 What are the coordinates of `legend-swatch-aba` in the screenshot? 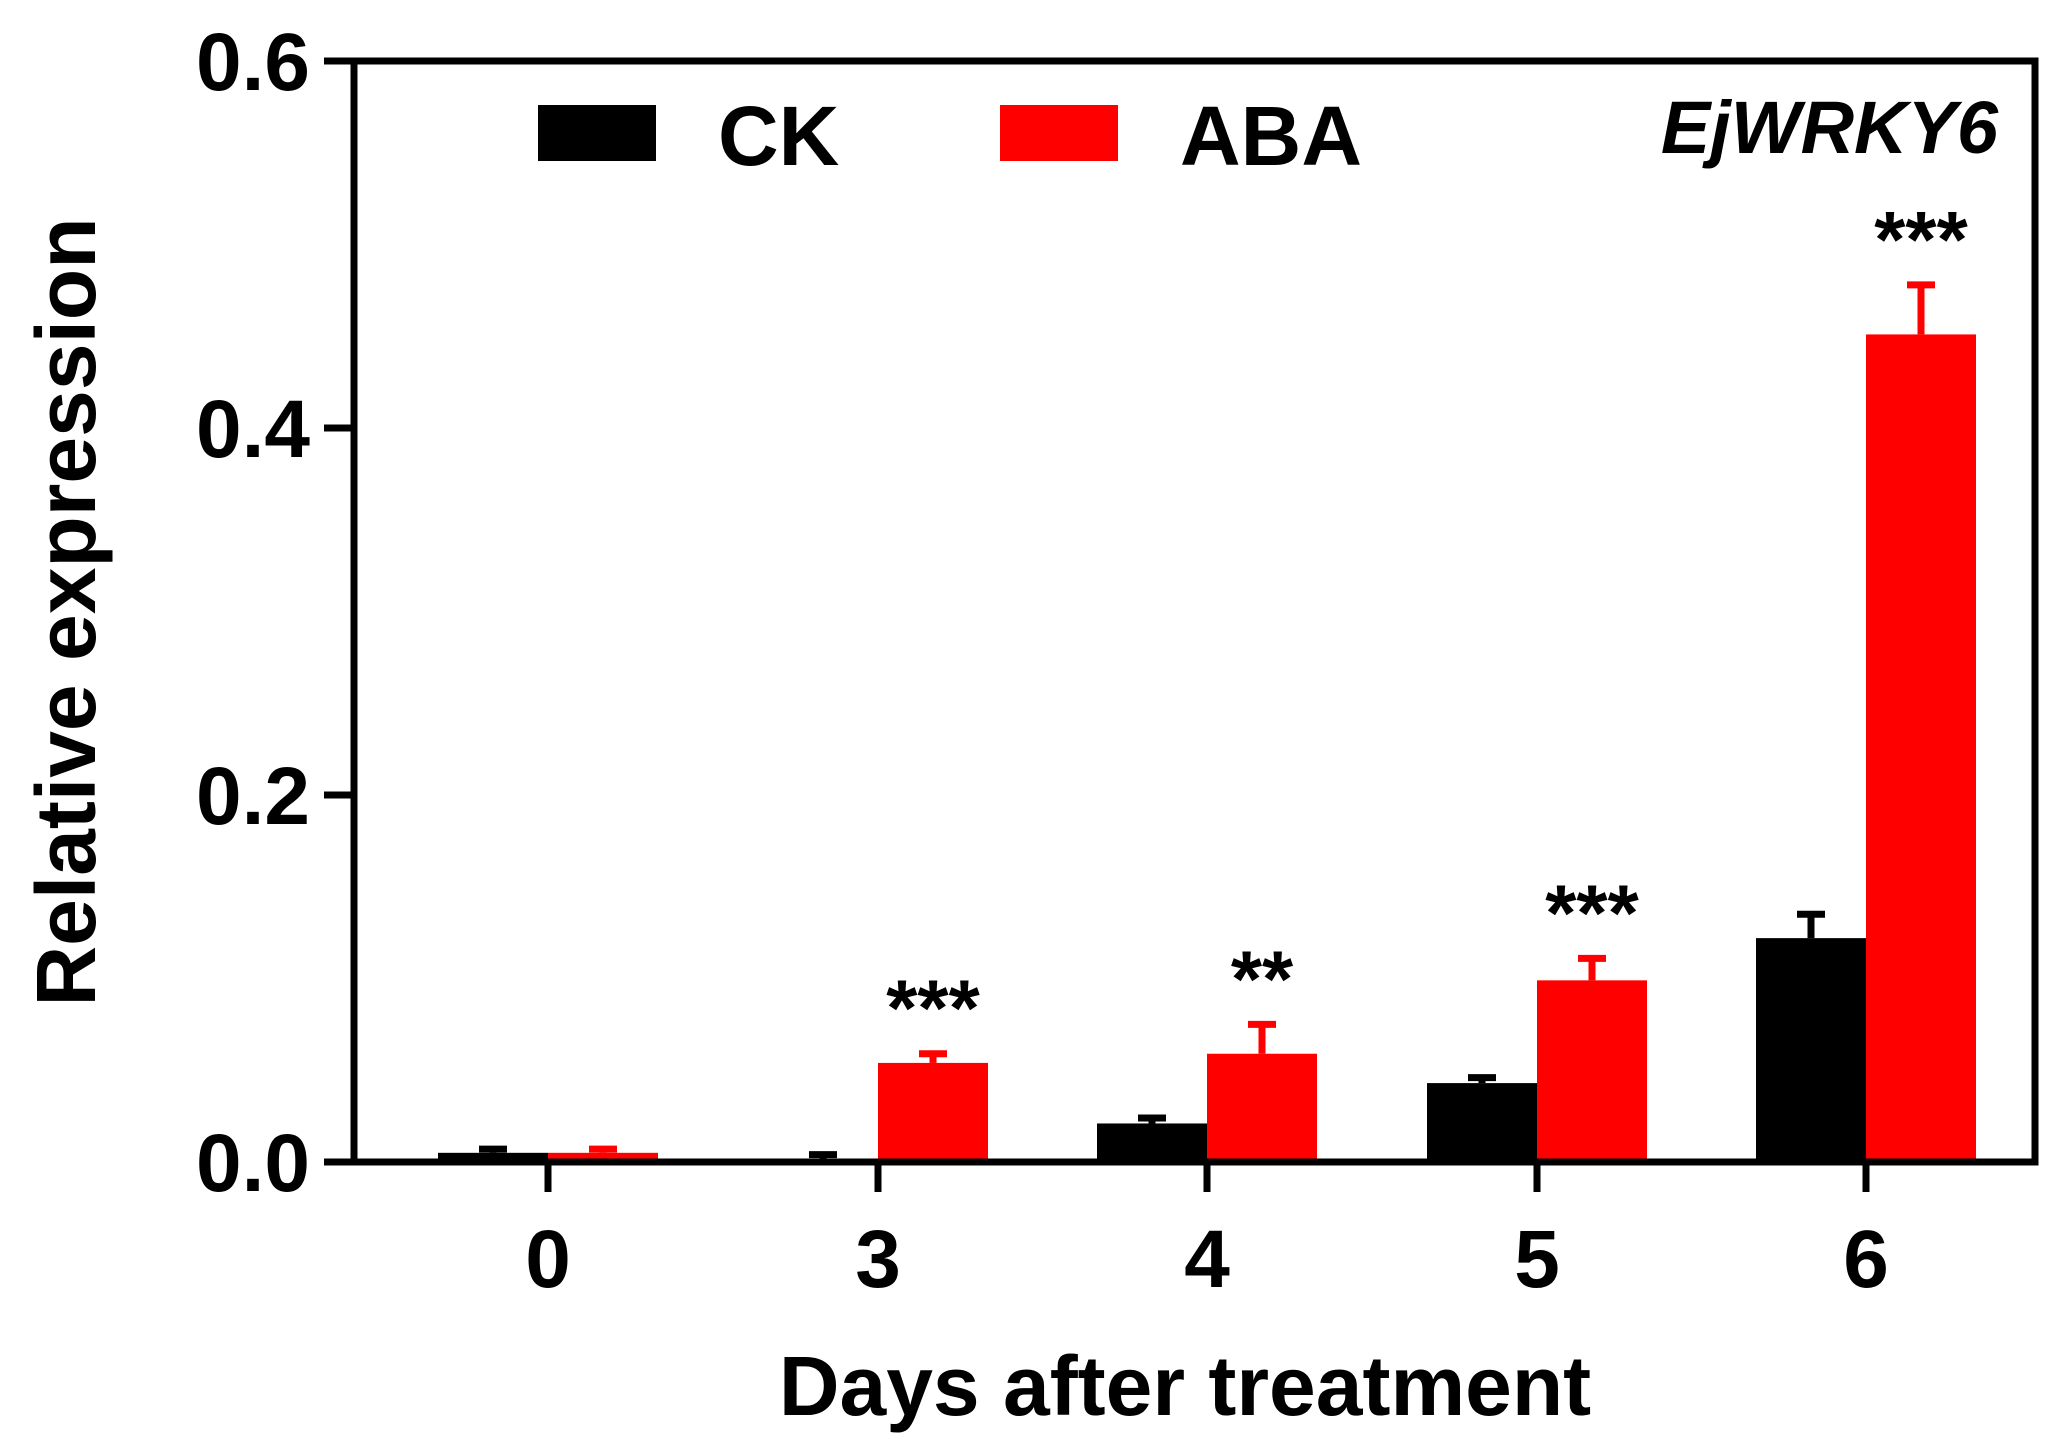 It's located at (1059, 133).